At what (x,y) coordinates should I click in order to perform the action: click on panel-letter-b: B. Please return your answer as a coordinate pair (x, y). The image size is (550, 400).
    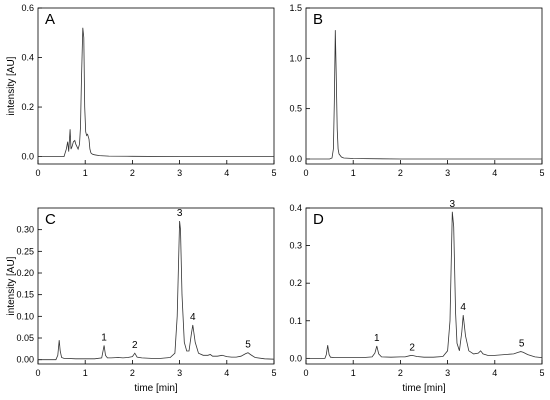
    Looking at the image, I should click on (318, 19).